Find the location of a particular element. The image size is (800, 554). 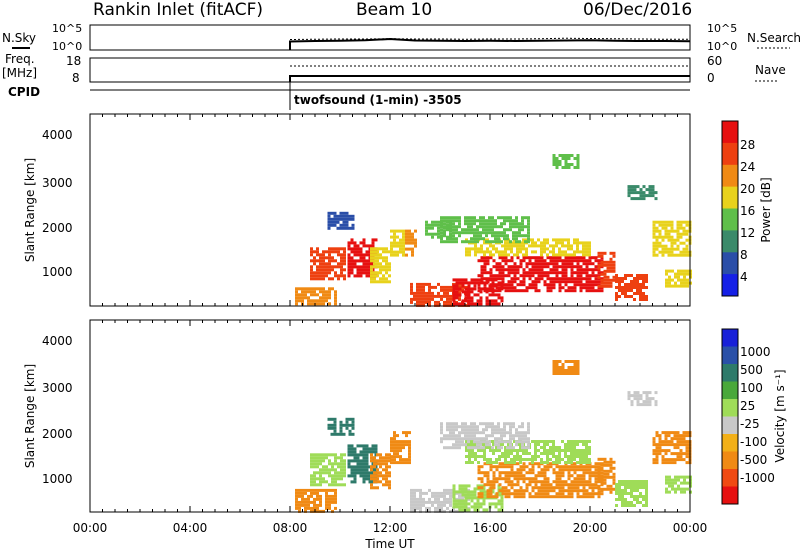

velocity-colorbar-segment is located at coordinates (730, 460).